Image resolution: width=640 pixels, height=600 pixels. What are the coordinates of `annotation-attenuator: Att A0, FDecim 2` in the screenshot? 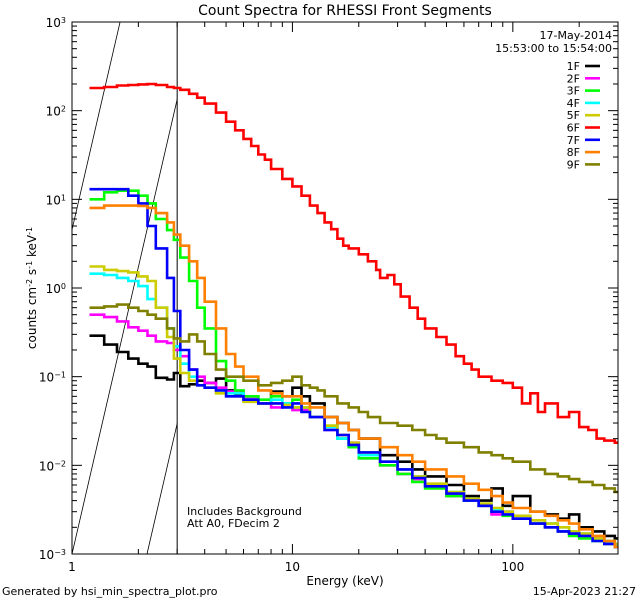 It's located at (233, 523).